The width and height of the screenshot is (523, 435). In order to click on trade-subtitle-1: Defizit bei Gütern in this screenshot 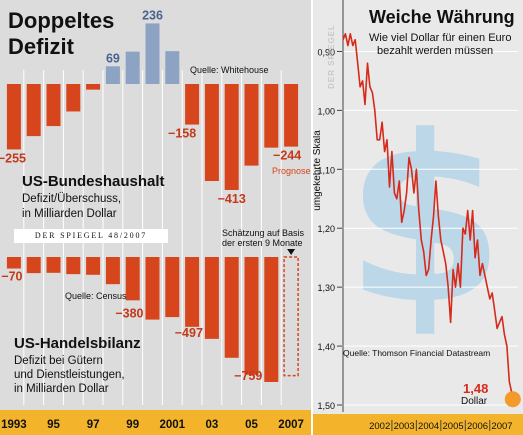, I will do `click(58, 361)`.